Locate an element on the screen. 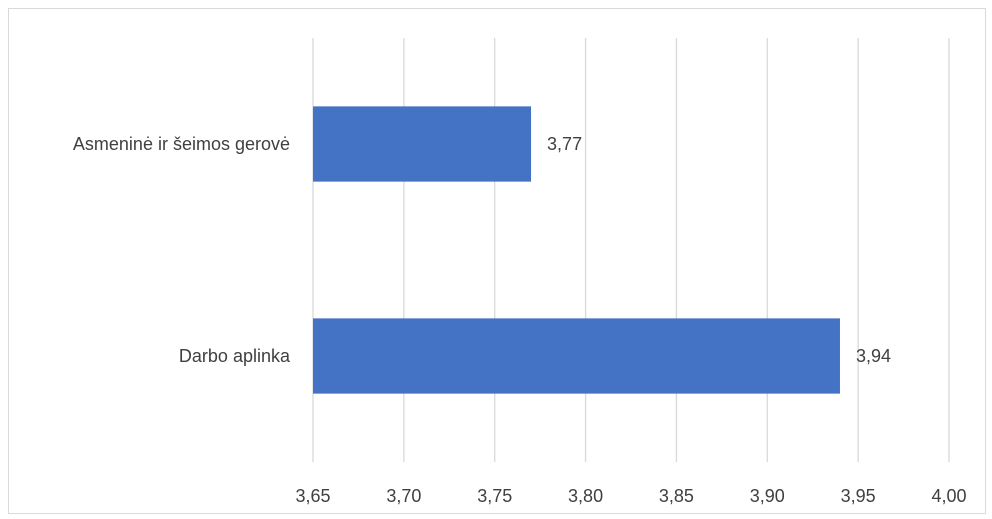  category-labels: Asmeninė ir šeimos gerovė Darbo aplinka is located at coordinates (182, 250).